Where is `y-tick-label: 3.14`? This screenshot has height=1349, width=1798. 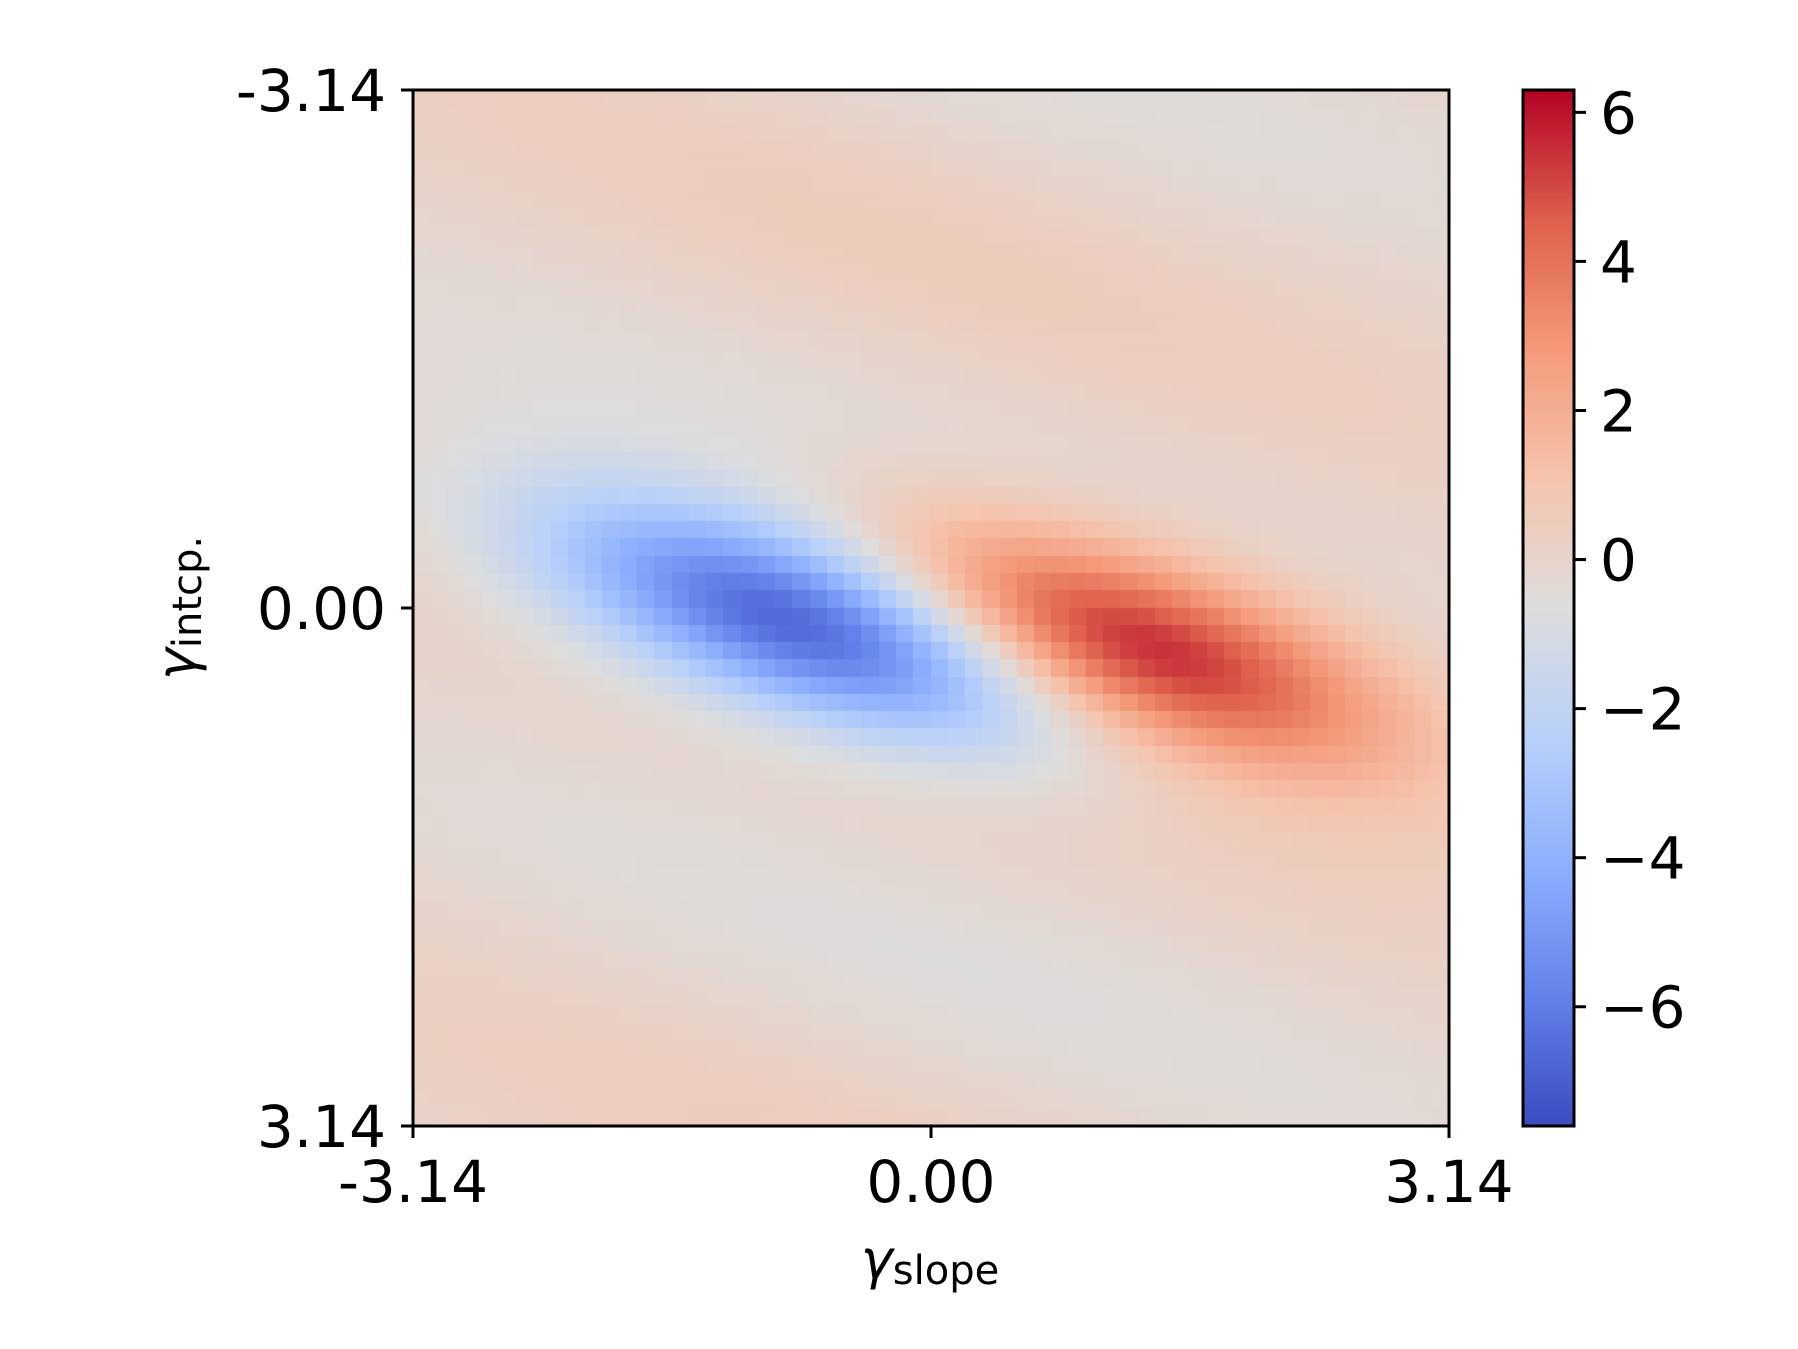
y-tick-label: 3.14 is located at coordinates (321, 1127).